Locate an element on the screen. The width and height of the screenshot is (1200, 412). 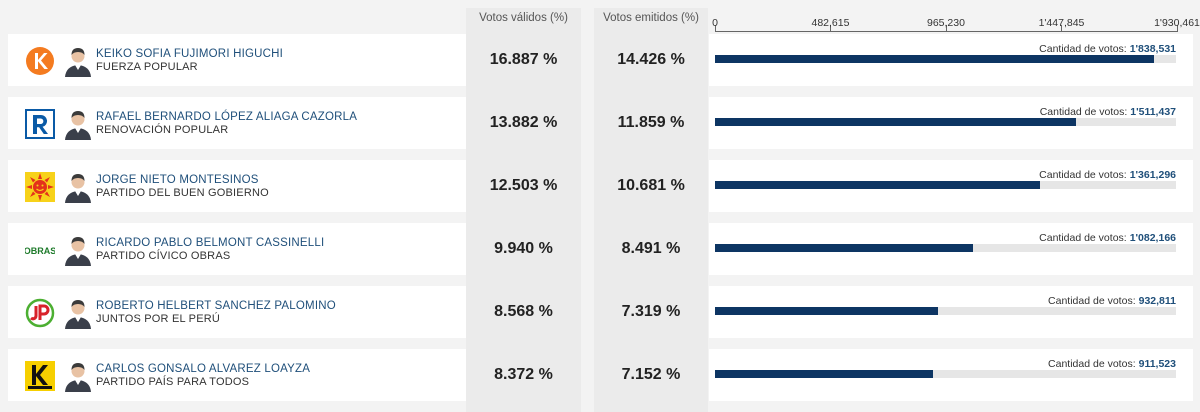
buen-gobierno-sun-logo-icon is located at coordinates (40, 187).